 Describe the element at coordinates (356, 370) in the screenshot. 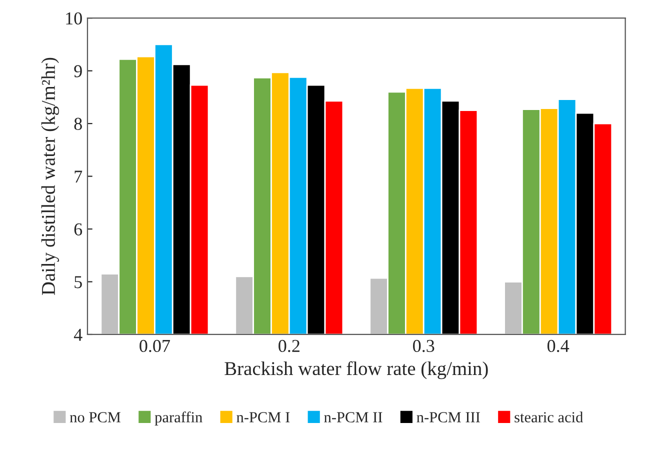

I see `x-axis-title: Brackish water flow rate (kg/min)` at that location.